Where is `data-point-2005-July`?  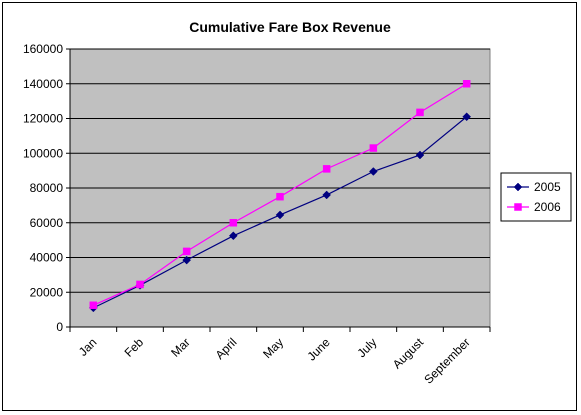 data-point-2005-July is located at coordinates (373, 171).